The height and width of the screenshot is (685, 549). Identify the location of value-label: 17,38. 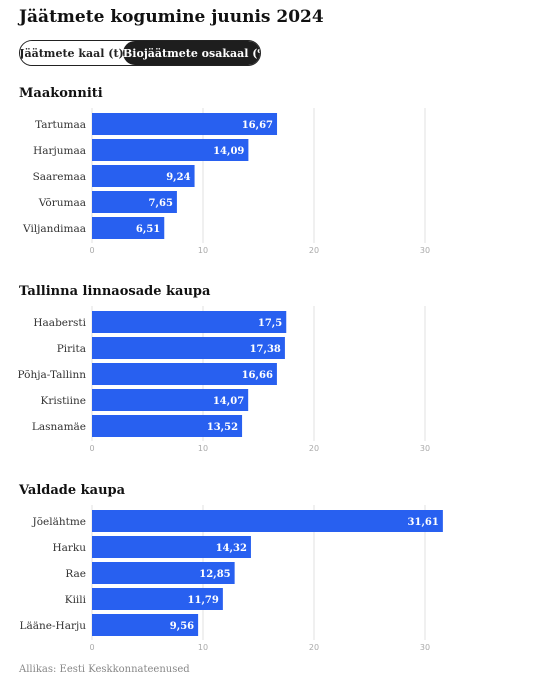
(265, 349).